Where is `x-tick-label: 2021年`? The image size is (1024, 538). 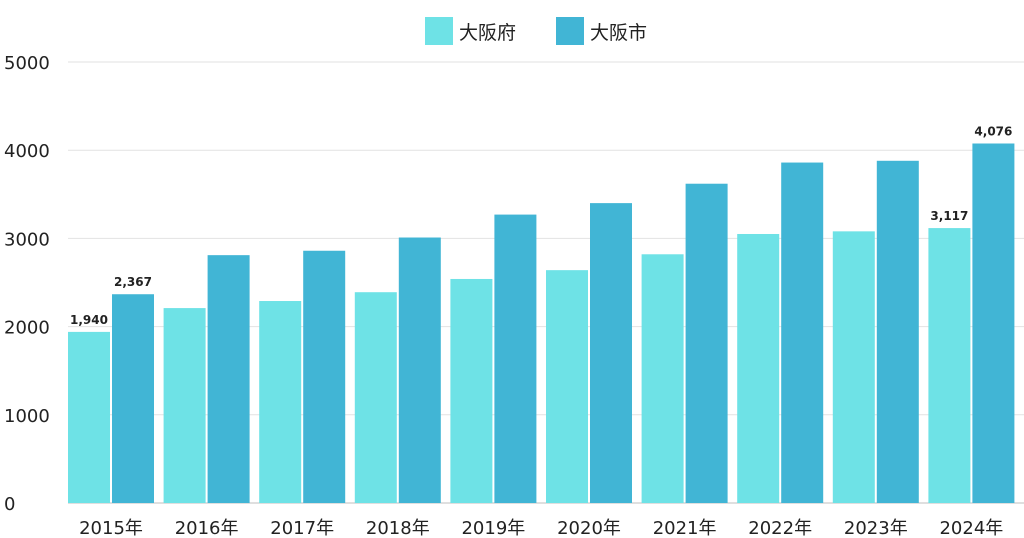 x-tick-label: 2021年 is located at coordinates (685, 528).